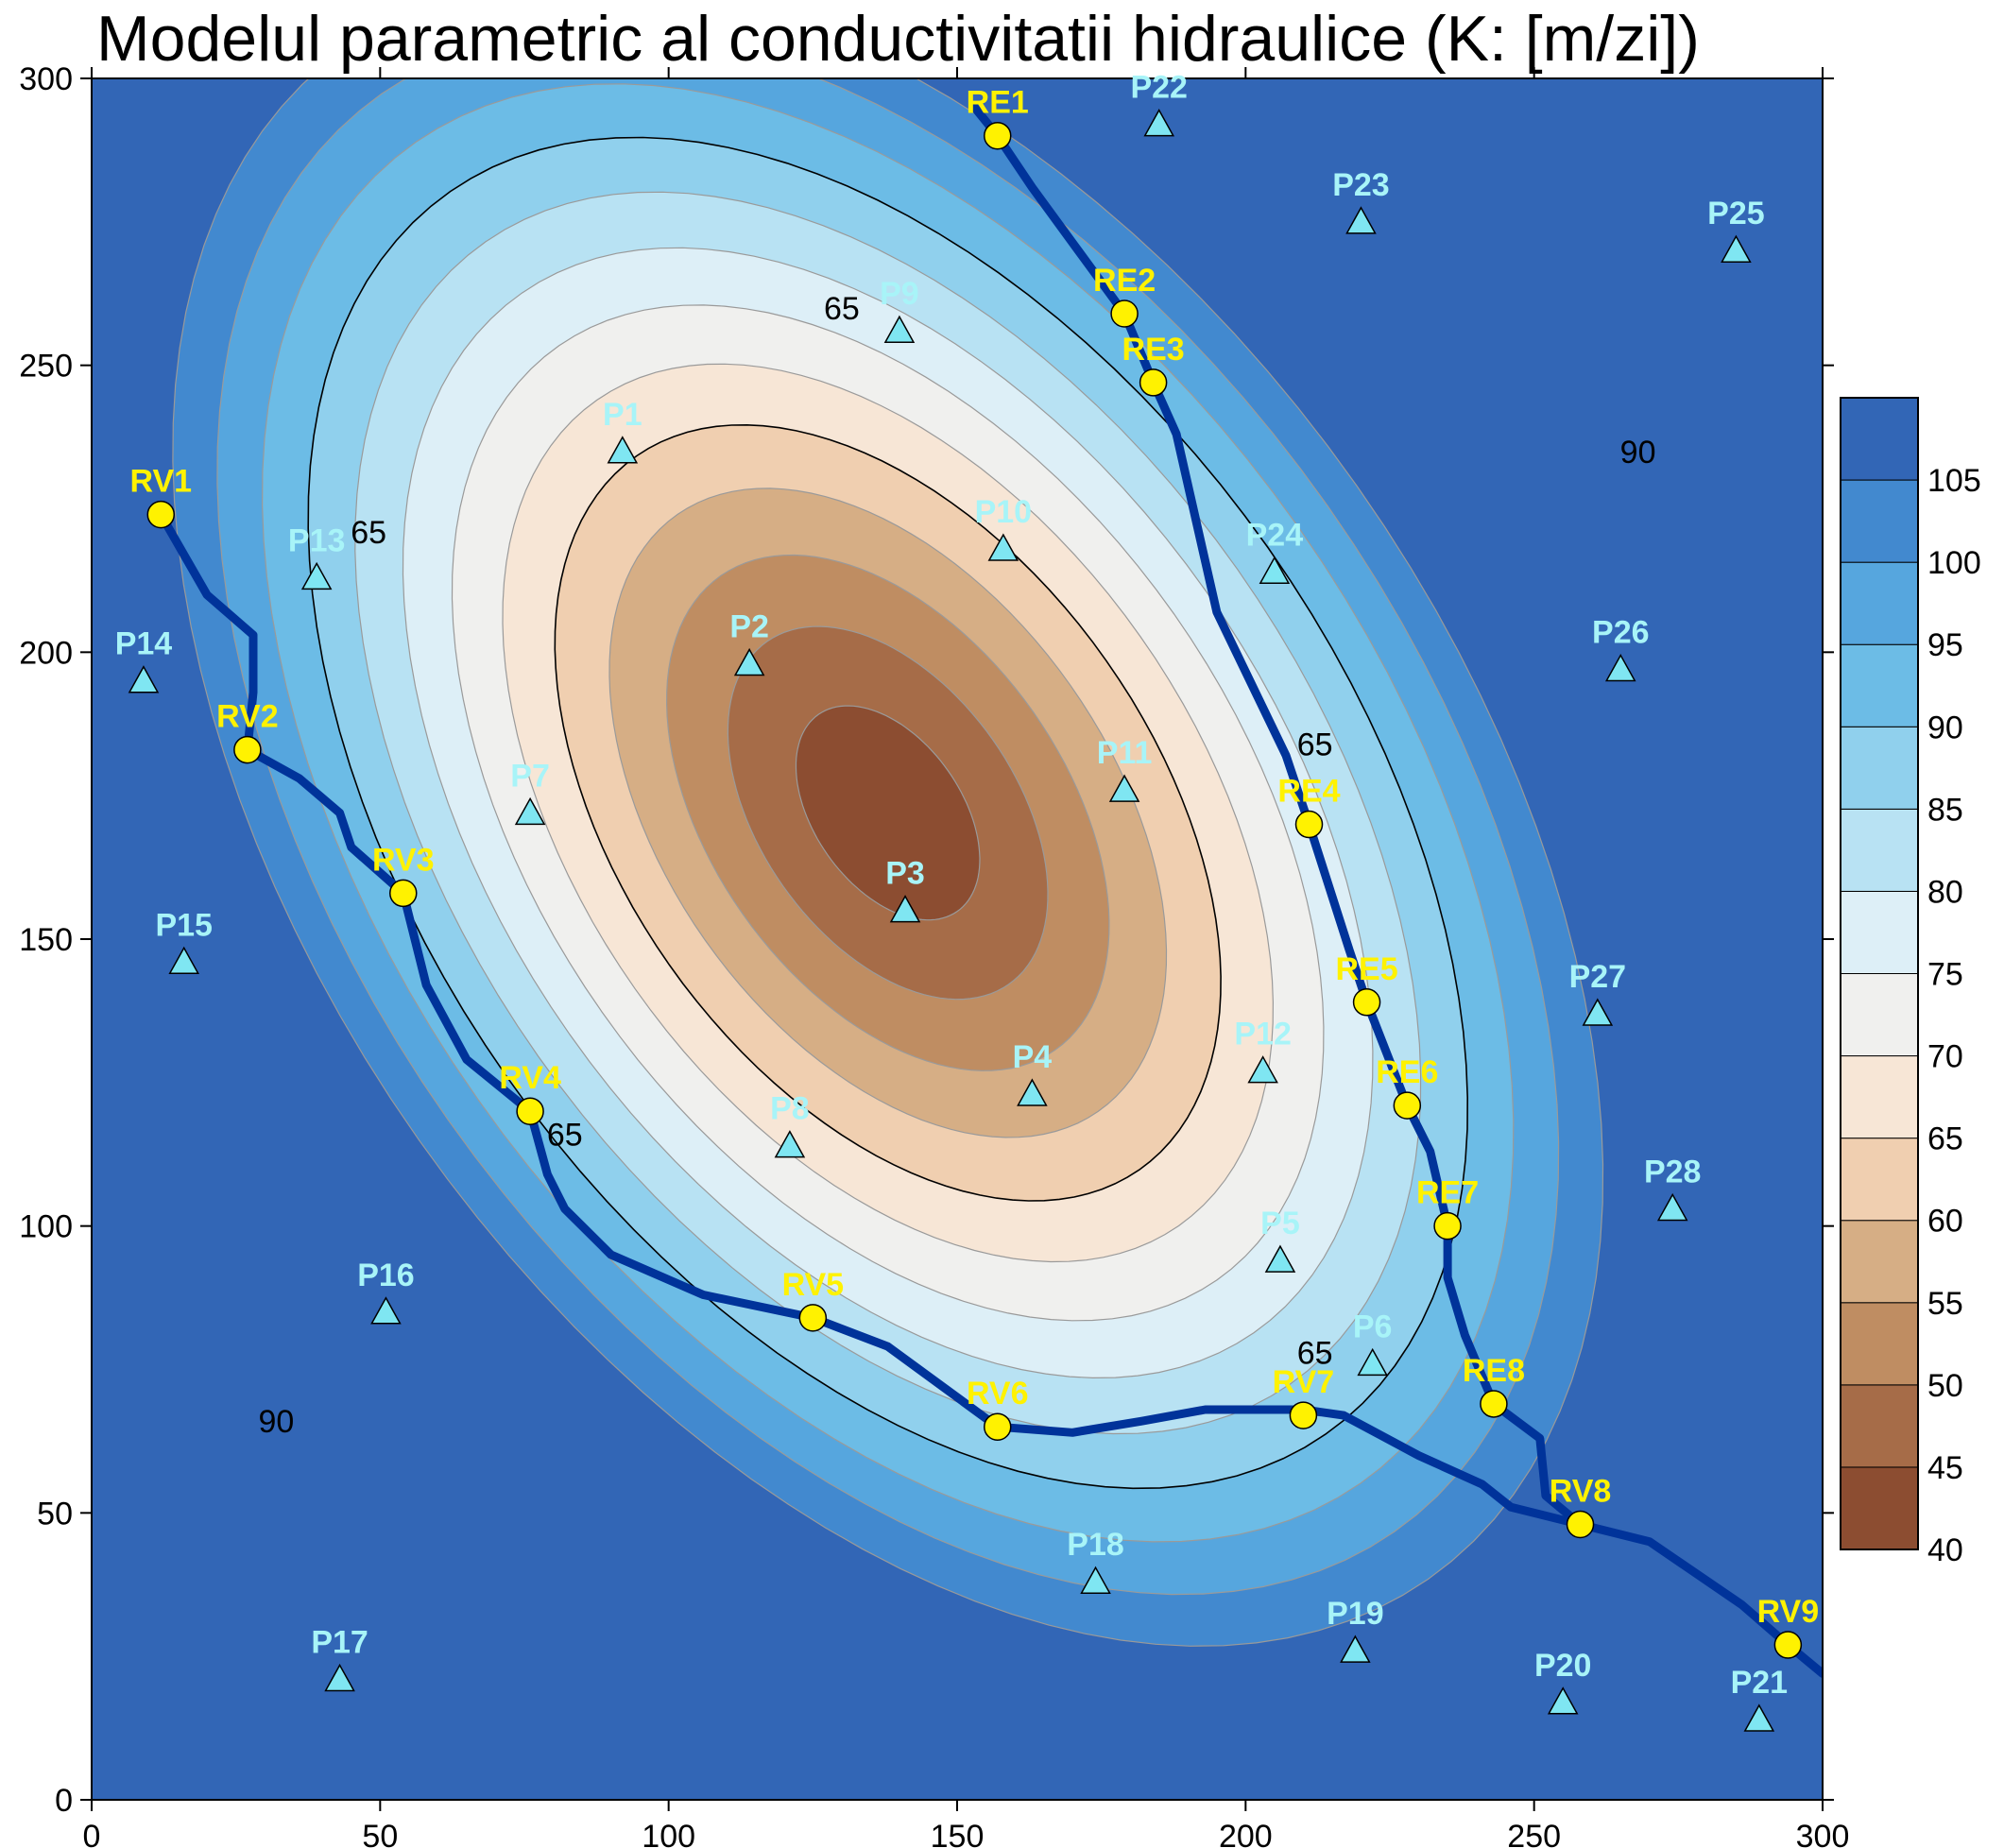 The height and width of the screenshot is (1848, 2004). What do you see at coordinates (1447, 1193) in the screenshot?
I see `station-label: RE7` at bounding box center [1447, 1193].